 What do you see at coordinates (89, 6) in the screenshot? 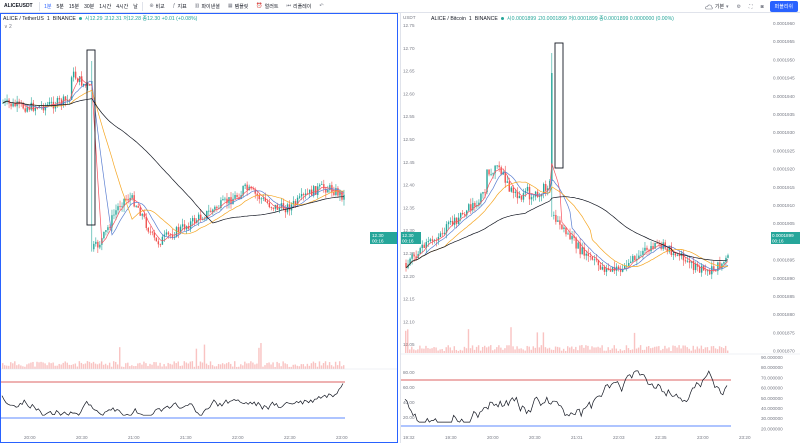
I see `interval-3: 30분` at bounding box center [89, 6].